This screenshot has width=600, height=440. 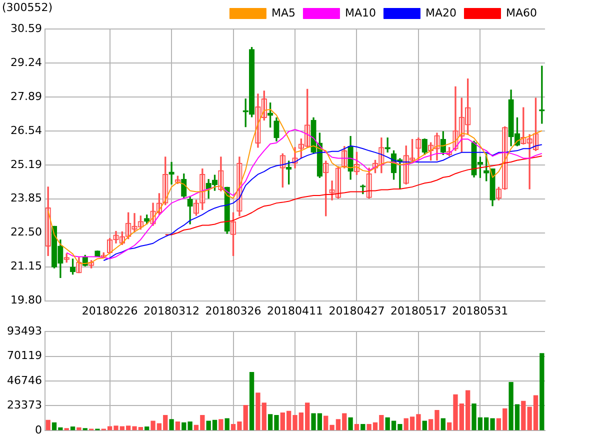 What do you see at coordinates (27, 7) in the screenshot?
I see `chart-title: (300552)` at bounding box center [27, 7].